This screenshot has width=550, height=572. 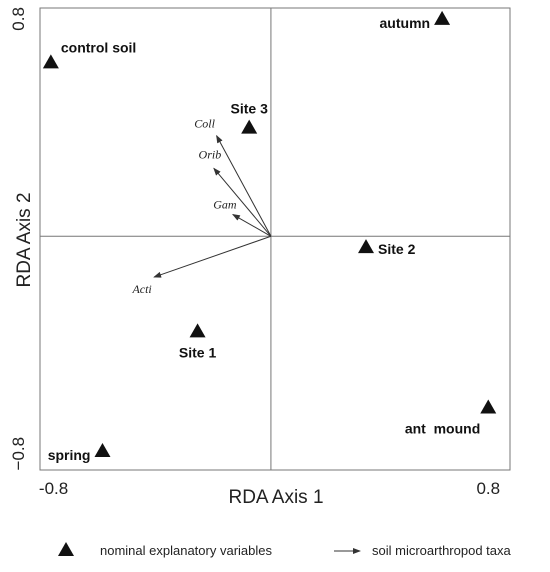 I want to click on point-label: Site 3, so click(x=250, y=109).